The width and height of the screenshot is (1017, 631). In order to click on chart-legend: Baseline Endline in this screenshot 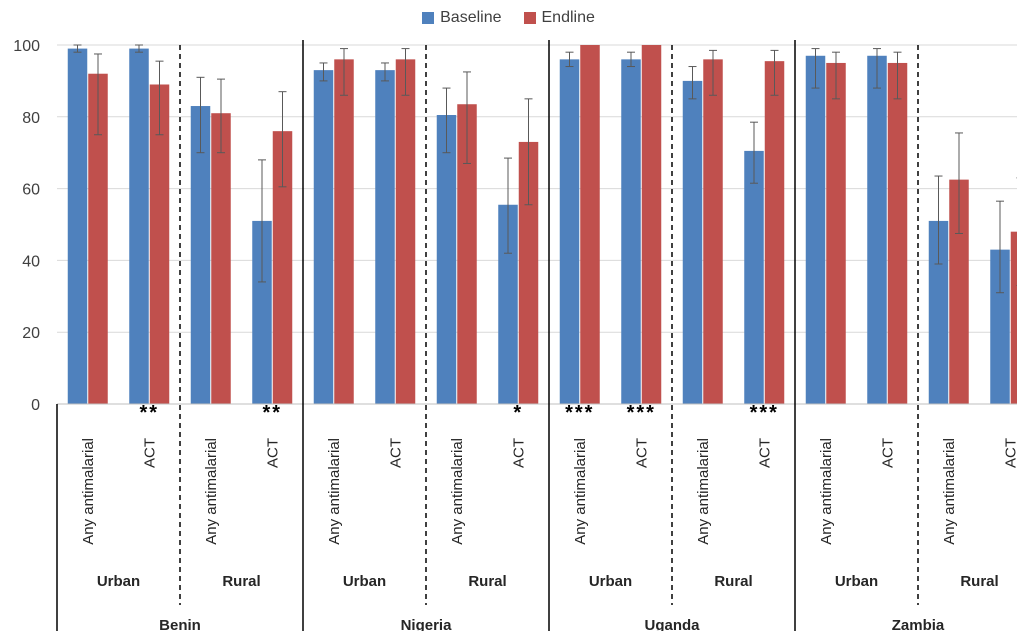, I will do `click(508, 18)`.